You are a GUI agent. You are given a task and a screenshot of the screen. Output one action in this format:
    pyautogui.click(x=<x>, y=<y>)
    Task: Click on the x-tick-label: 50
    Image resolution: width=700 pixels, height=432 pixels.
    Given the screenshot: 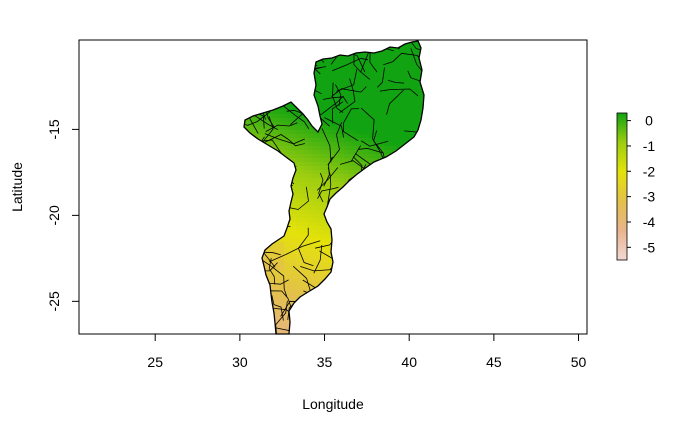 What is the action you would take?
    pyautogui.click(x=579, y=362)
    